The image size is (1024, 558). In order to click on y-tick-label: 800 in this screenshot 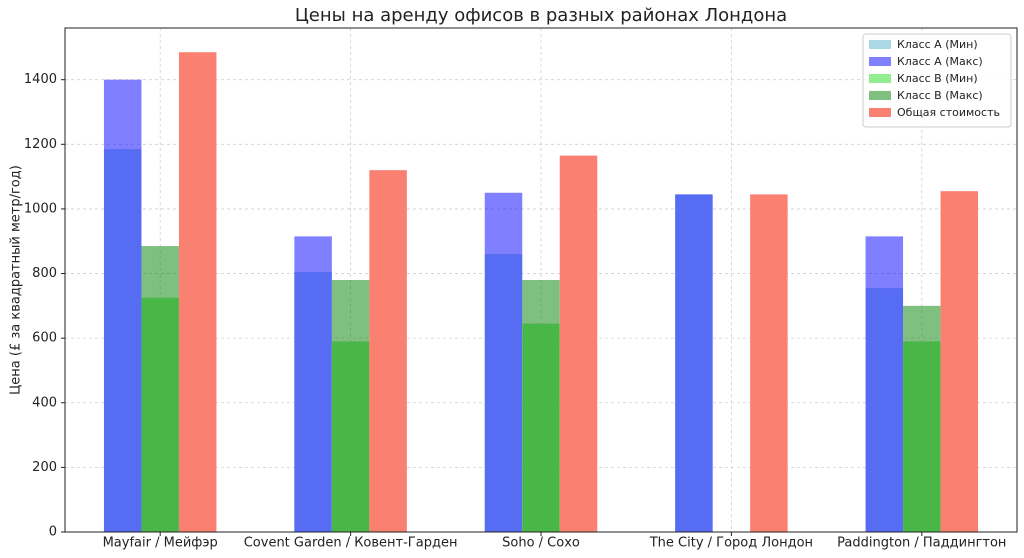, I will do `click(44, 273)`.